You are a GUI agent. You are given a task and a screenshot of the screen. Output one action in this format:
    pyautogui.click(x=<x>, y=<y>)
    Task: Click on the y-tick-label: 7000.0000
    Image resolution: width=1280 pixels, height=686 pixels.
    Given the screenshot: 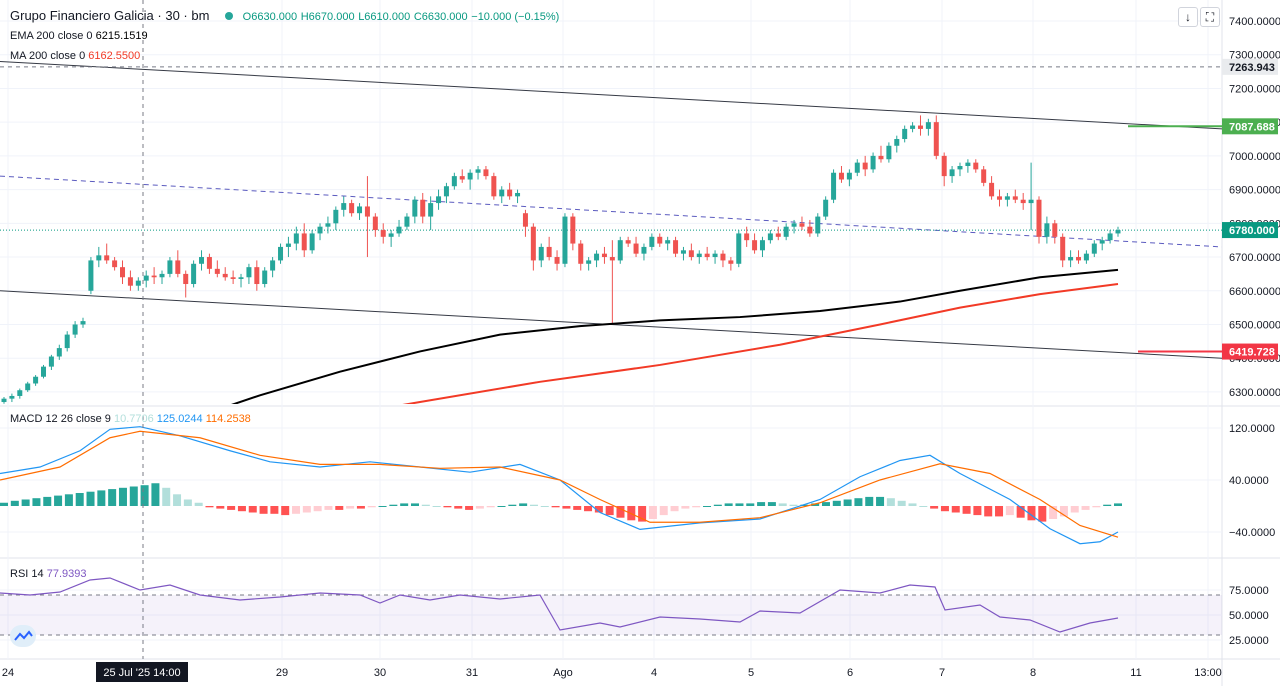 What is the action you would take?
    pyautogui.click(x=1254, y=157)
    